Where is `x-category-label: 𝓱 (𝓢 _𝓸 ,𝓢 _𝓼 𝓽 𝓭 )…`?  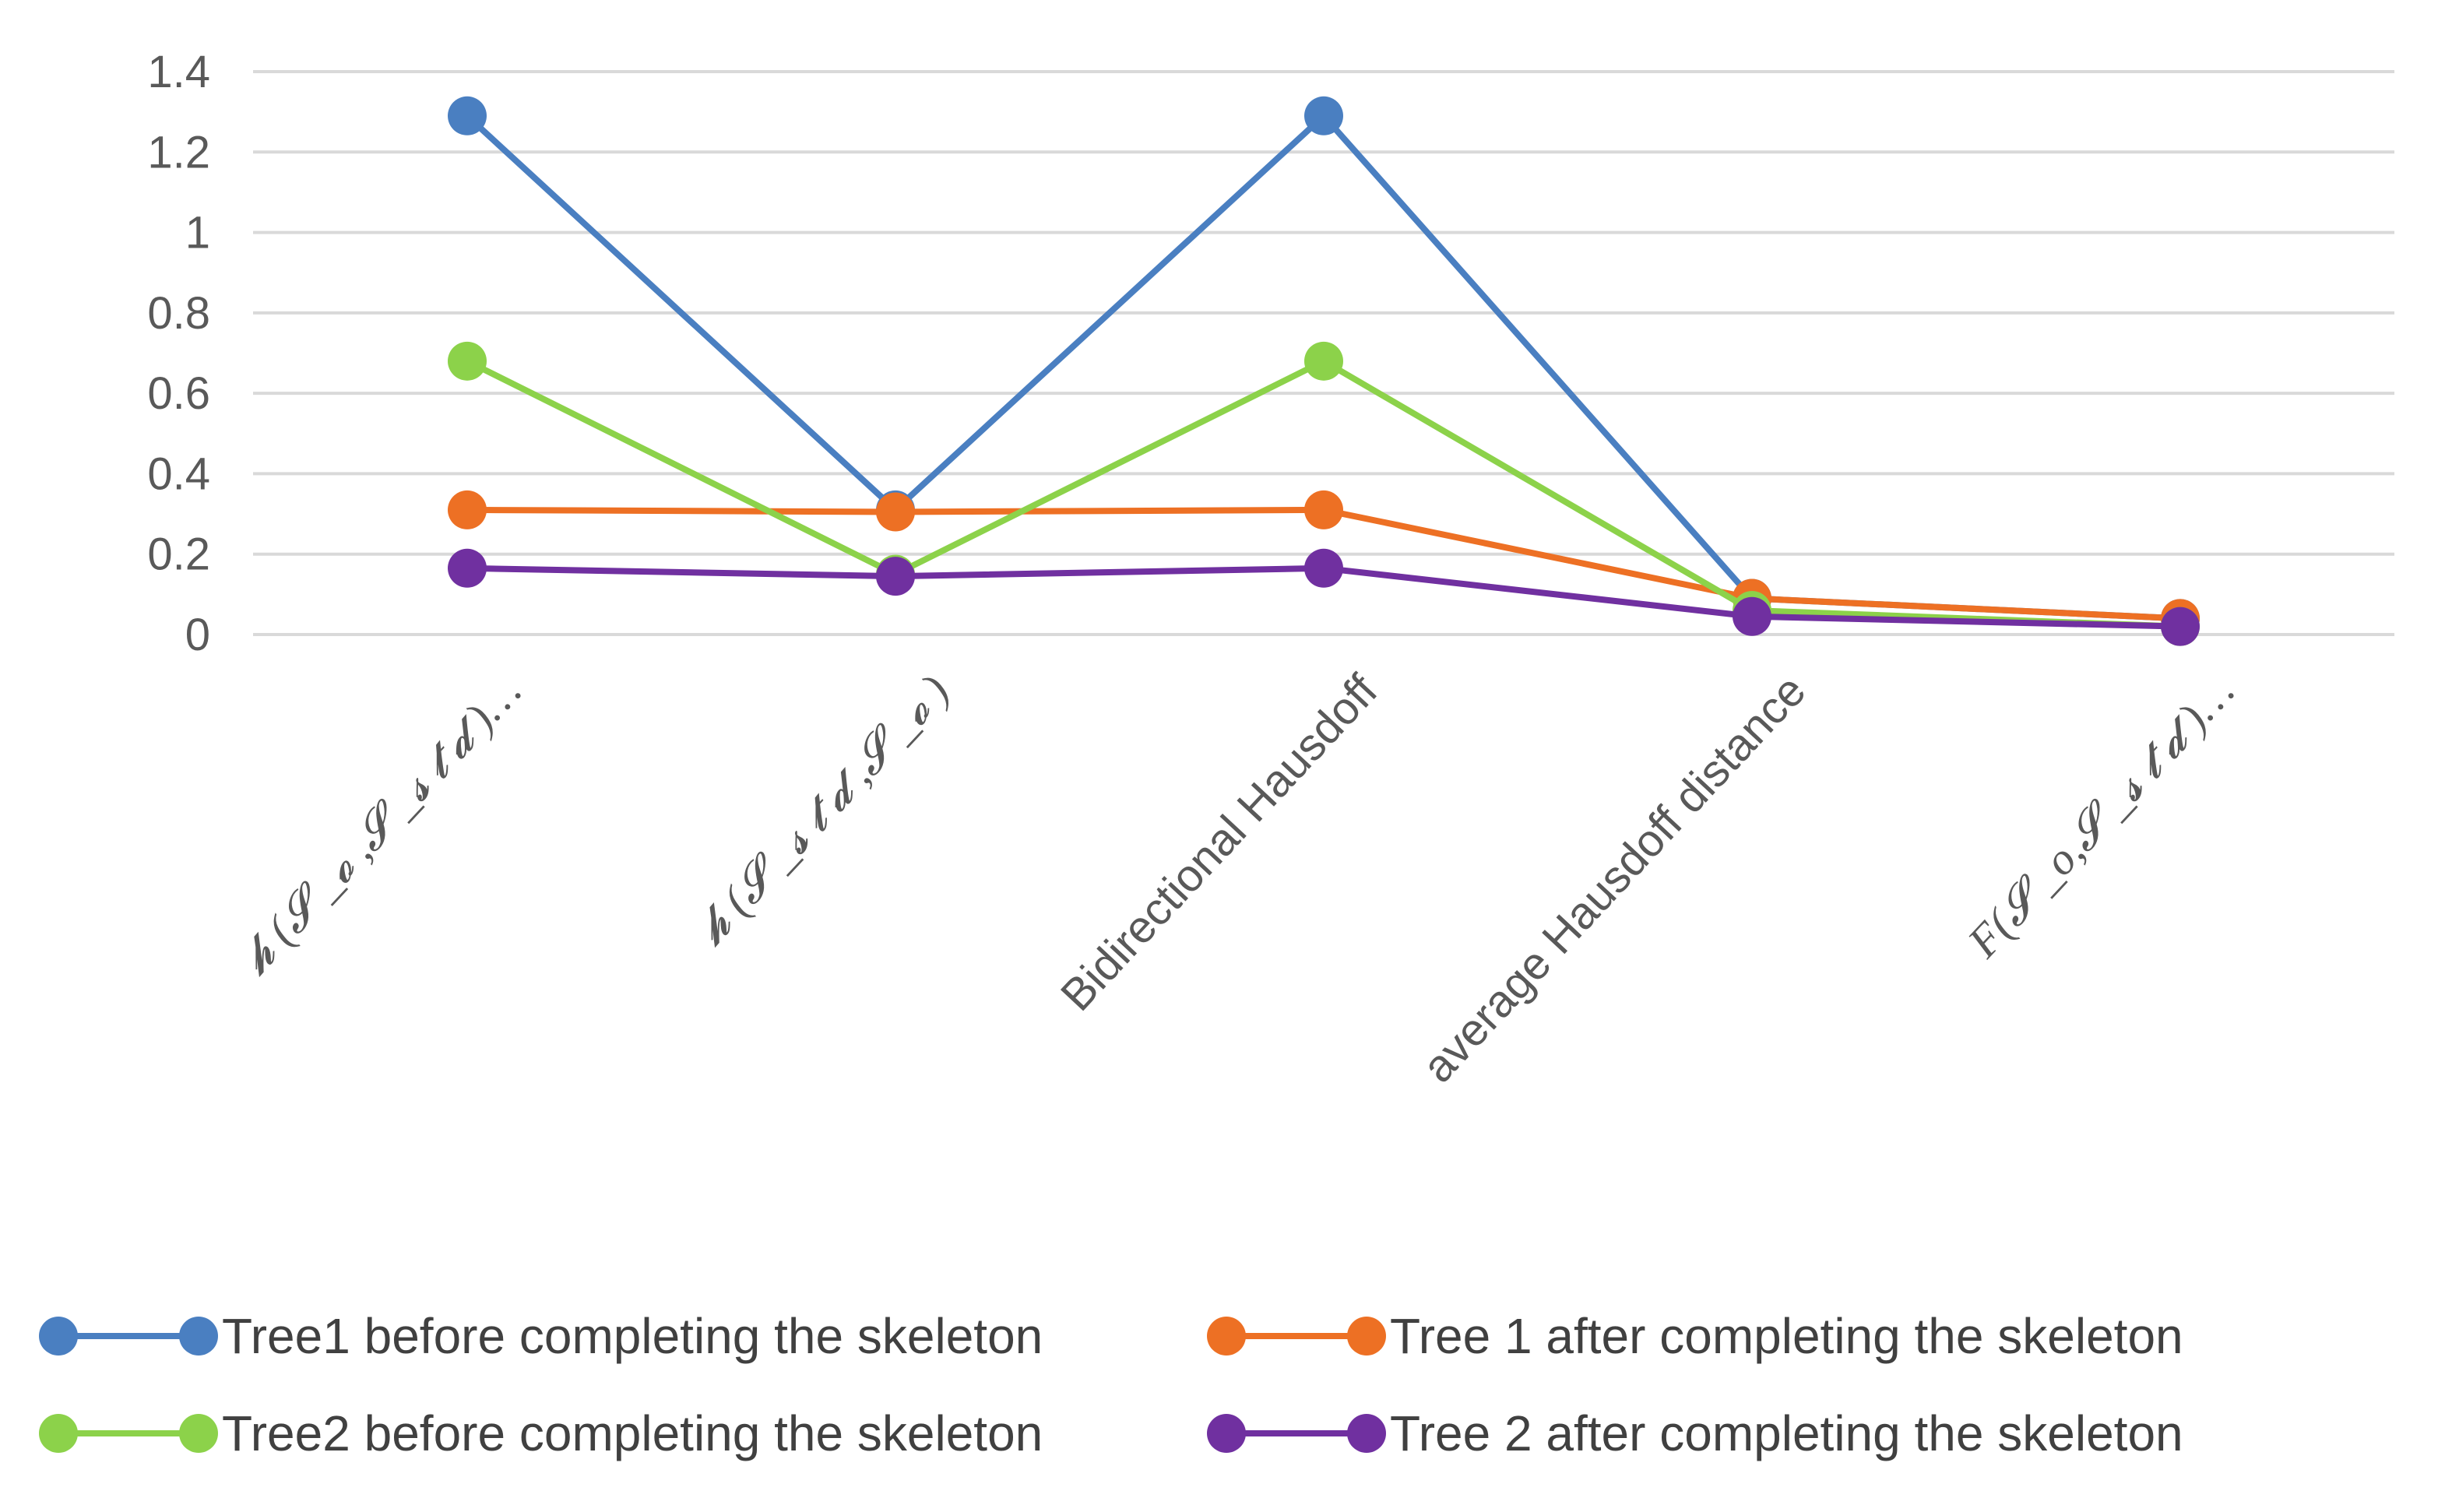 x-category-label: 𝓱 (𝓢 _𝓸 ,𝓢 _𝓼 𝓽 𝓭 )… is located at coordinates (380, 825).